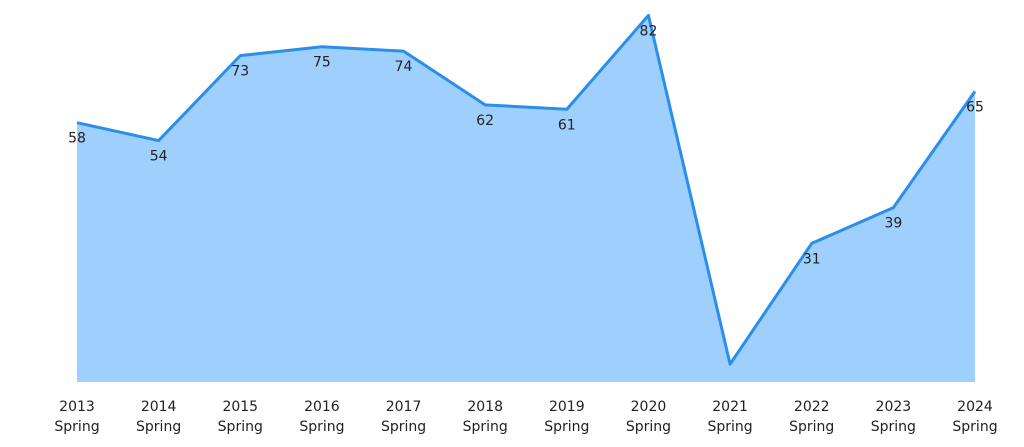 The width and height of the screenshot is (1024, 447). Describe the element at coordinates (975, 107) in the screenshot. I see `data-label: 65` at that location.